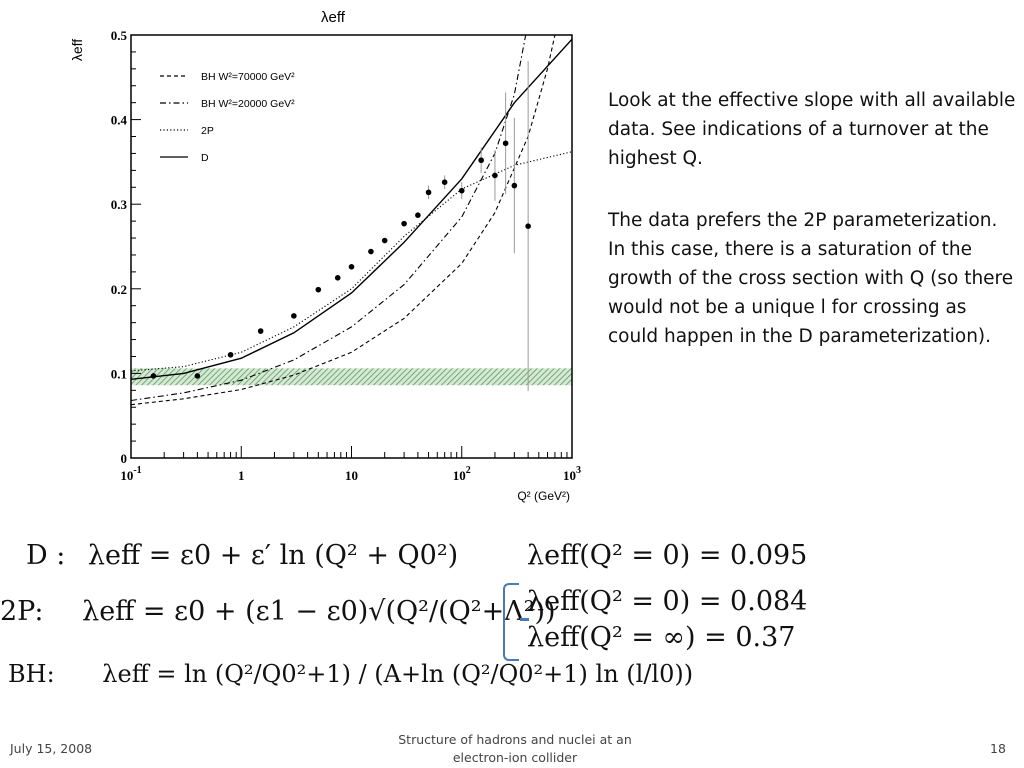  I want to click on x-tick-label: 10², so click(462, 474).